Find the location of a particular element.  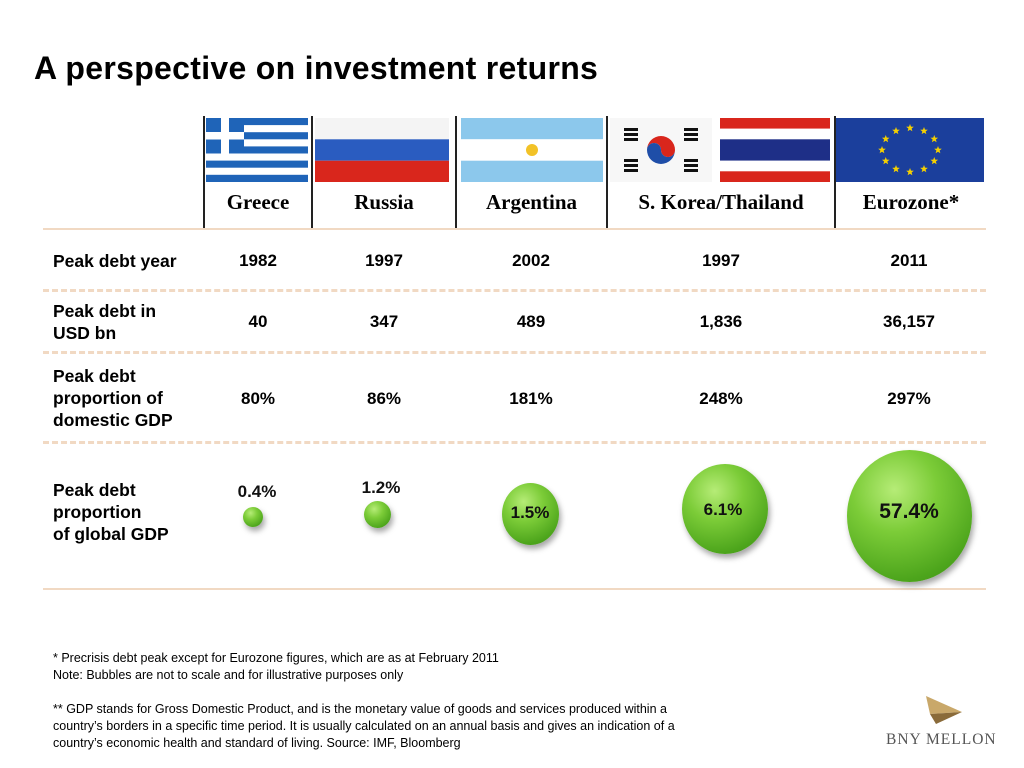

column-greece: Greece is located at coordinates (258, 172).